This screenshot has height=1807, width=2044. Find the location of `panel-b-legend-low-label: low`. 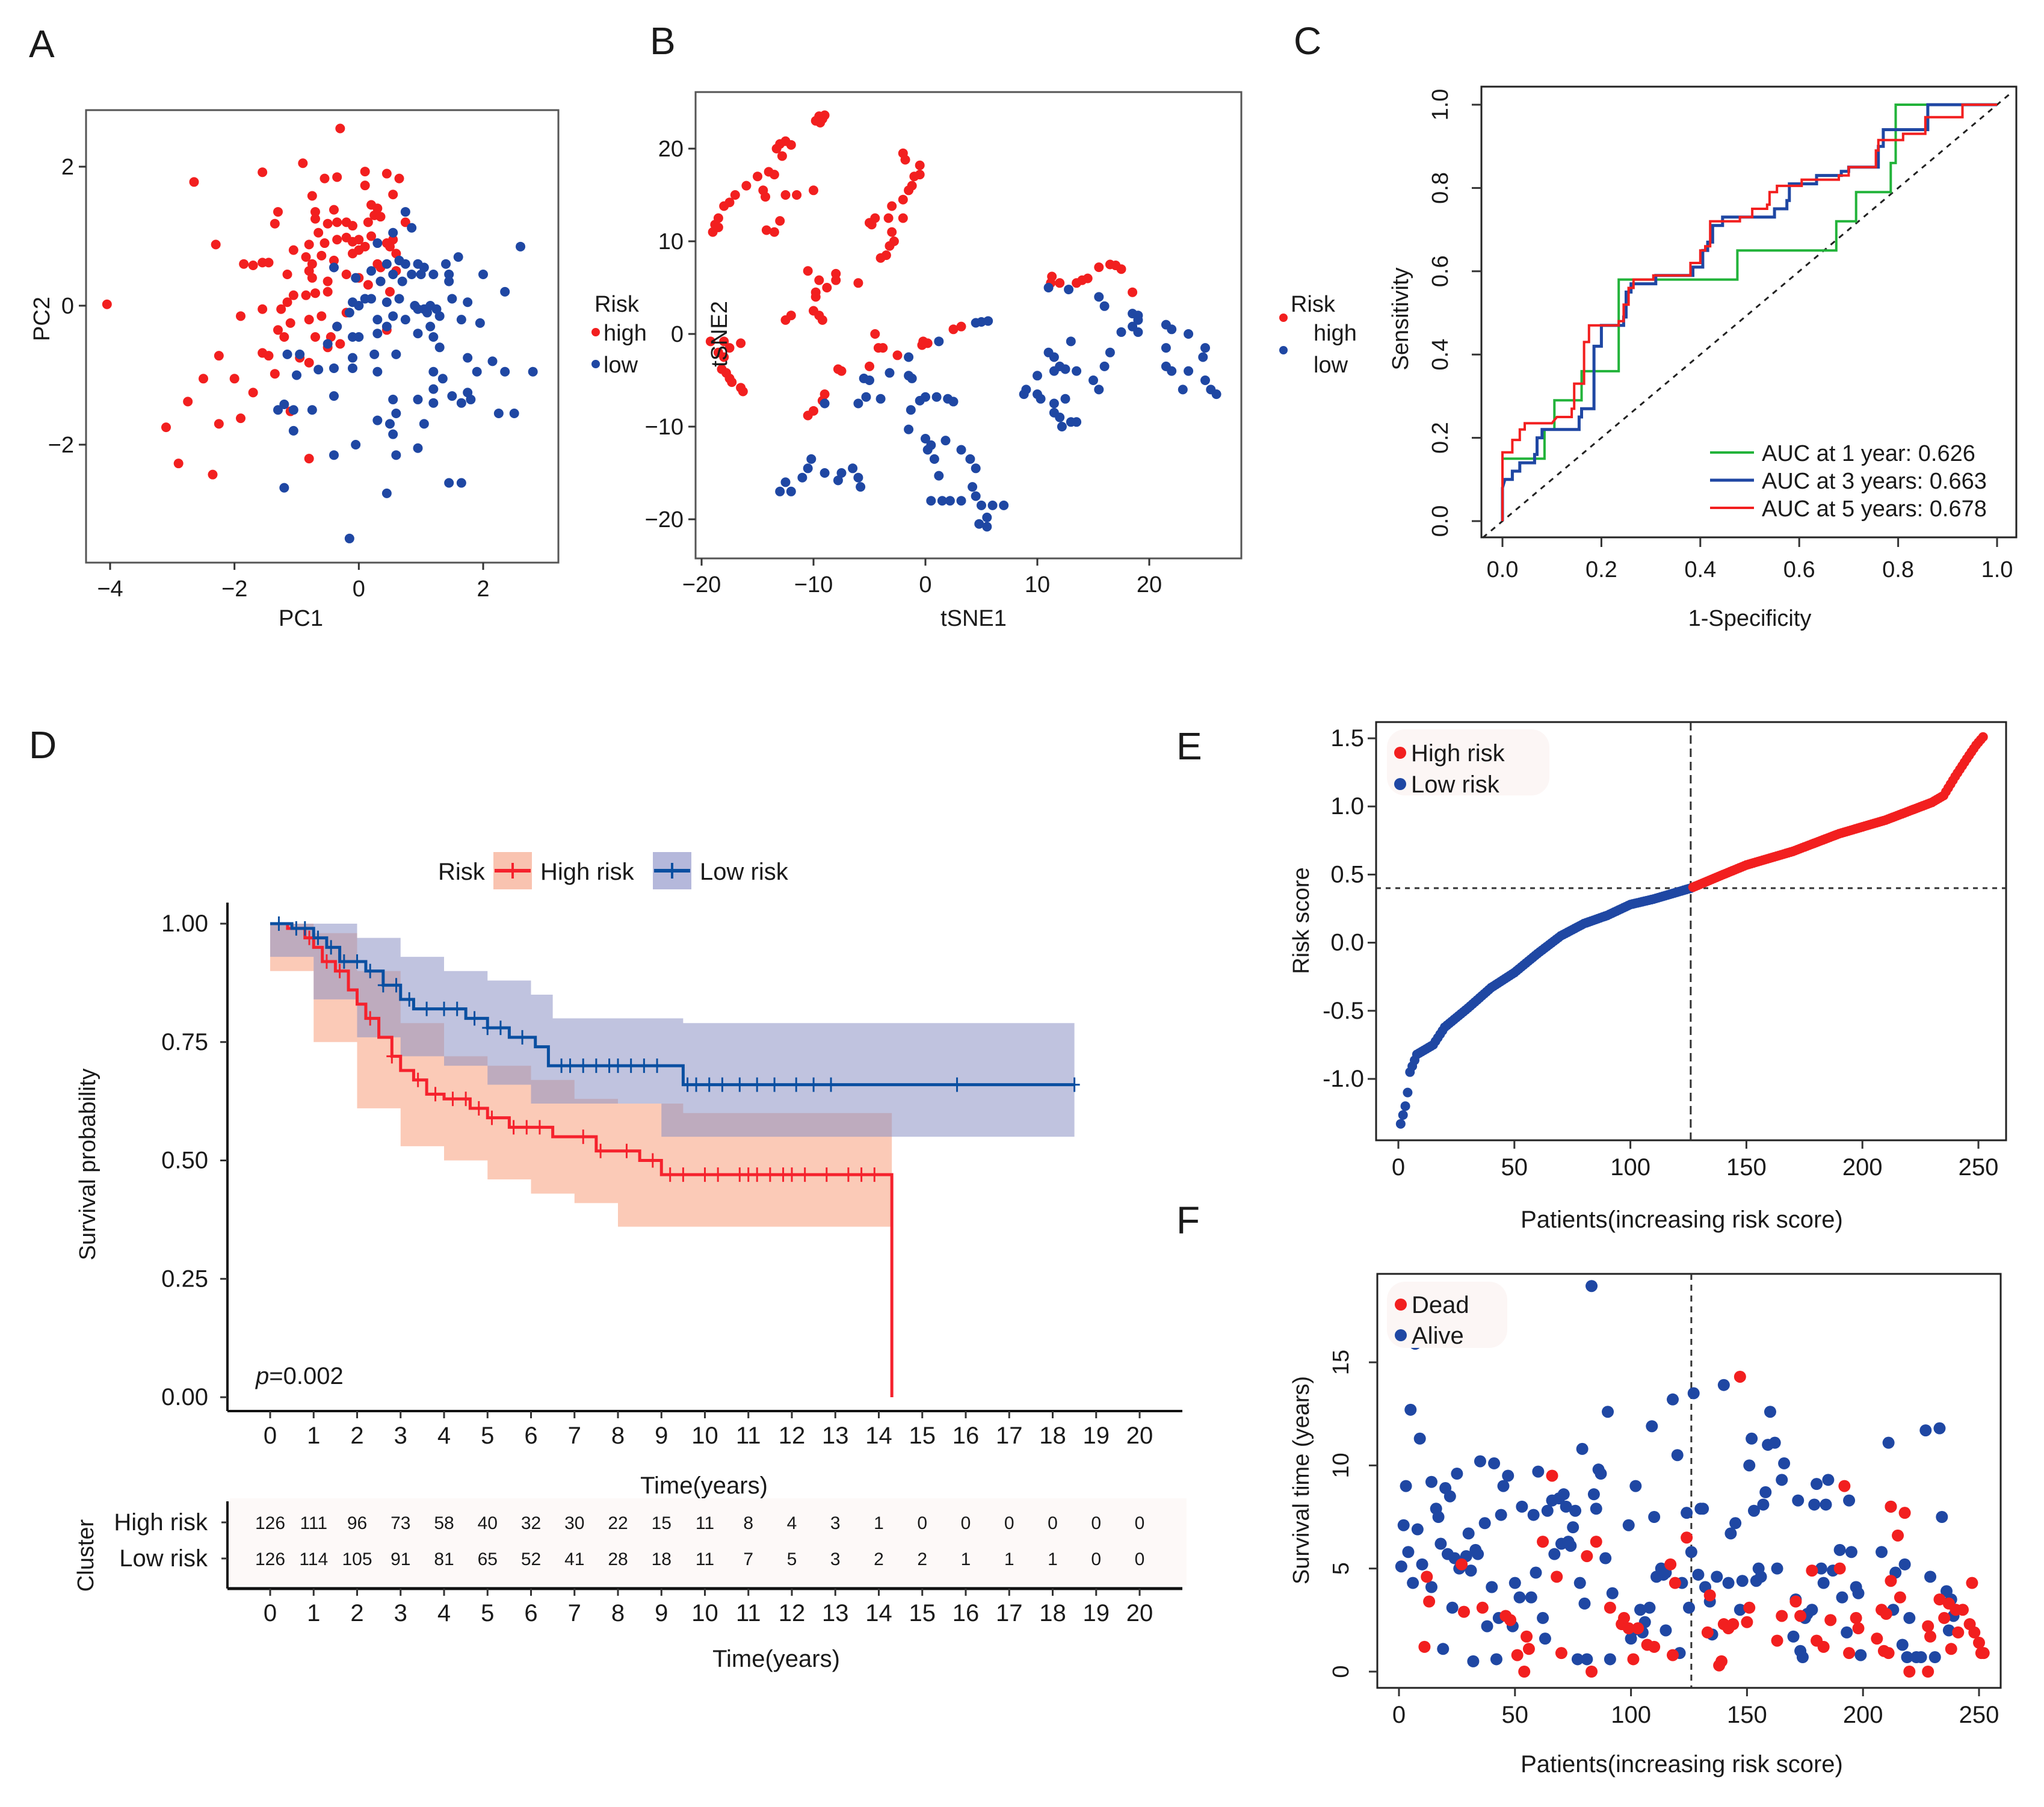

panel-b-legend-low-label: low is located at coordinates (1331, 366).